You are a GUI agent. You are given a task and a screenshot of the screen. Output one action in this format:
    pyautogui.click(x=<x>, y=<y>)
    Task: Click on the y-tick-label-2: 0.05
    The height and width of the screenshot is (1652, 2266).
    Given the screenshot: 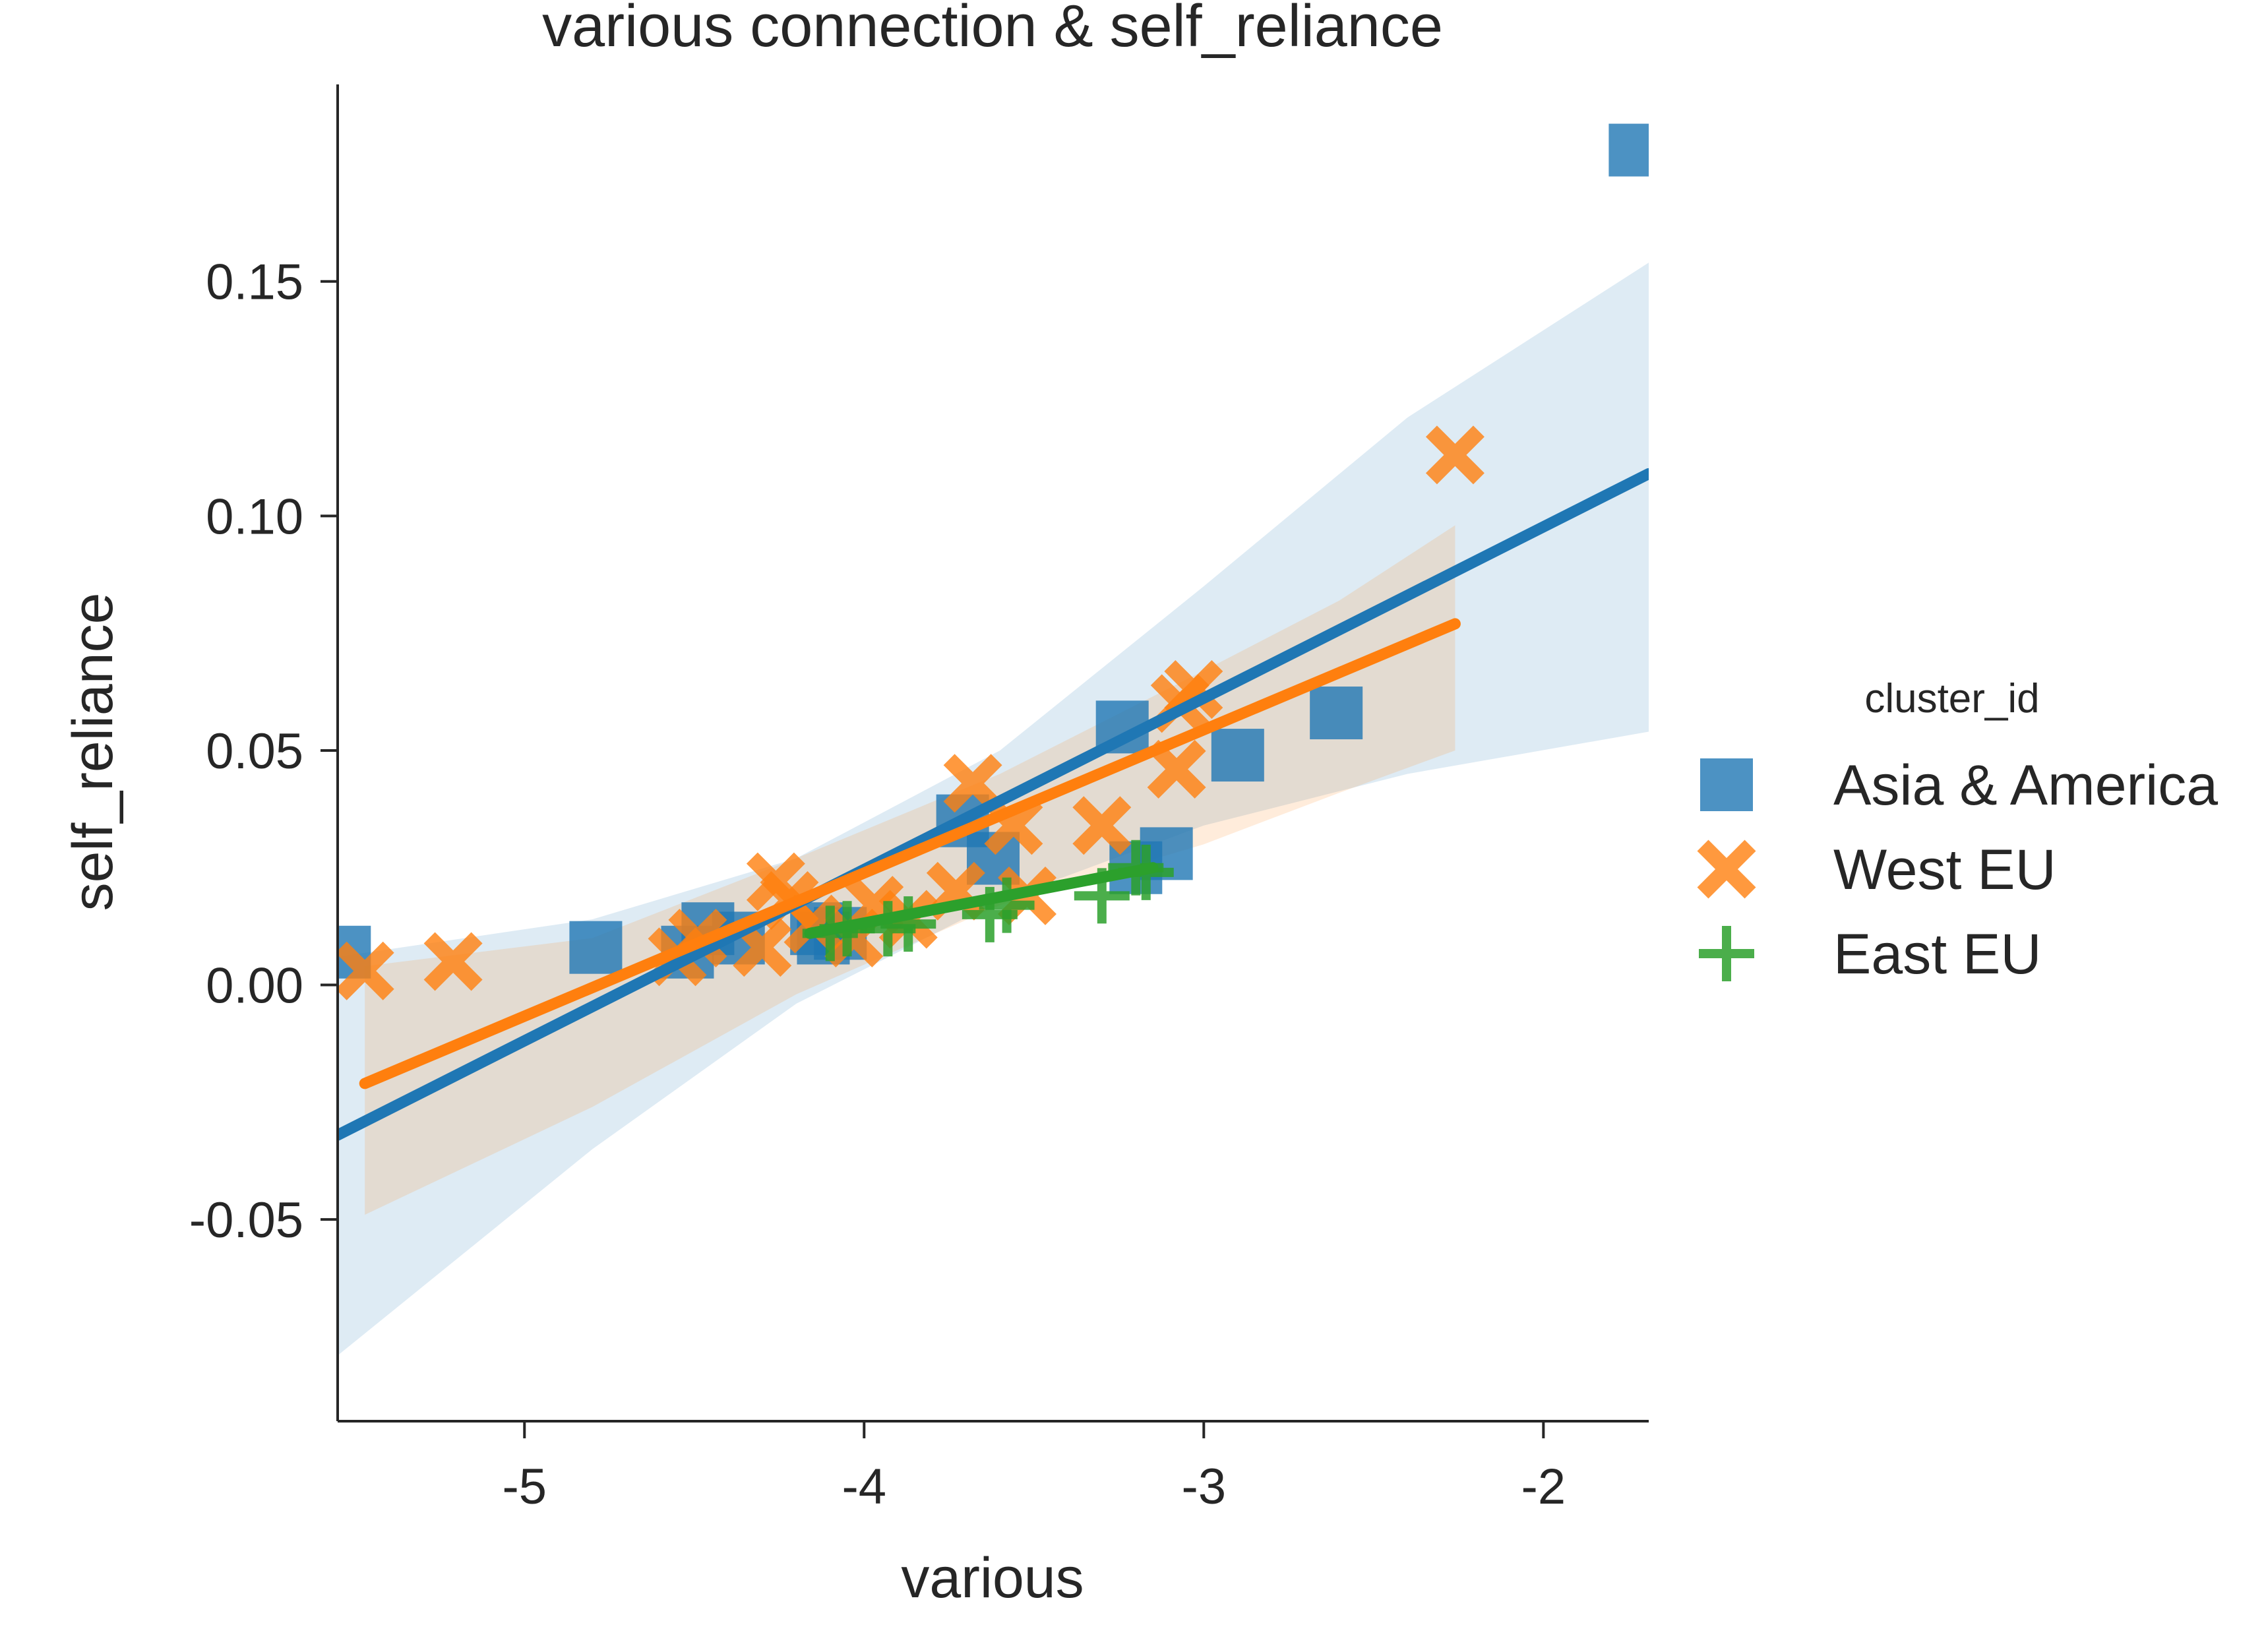 What is the action you would take?
    pyautogui.click(x=254, y=751)
    